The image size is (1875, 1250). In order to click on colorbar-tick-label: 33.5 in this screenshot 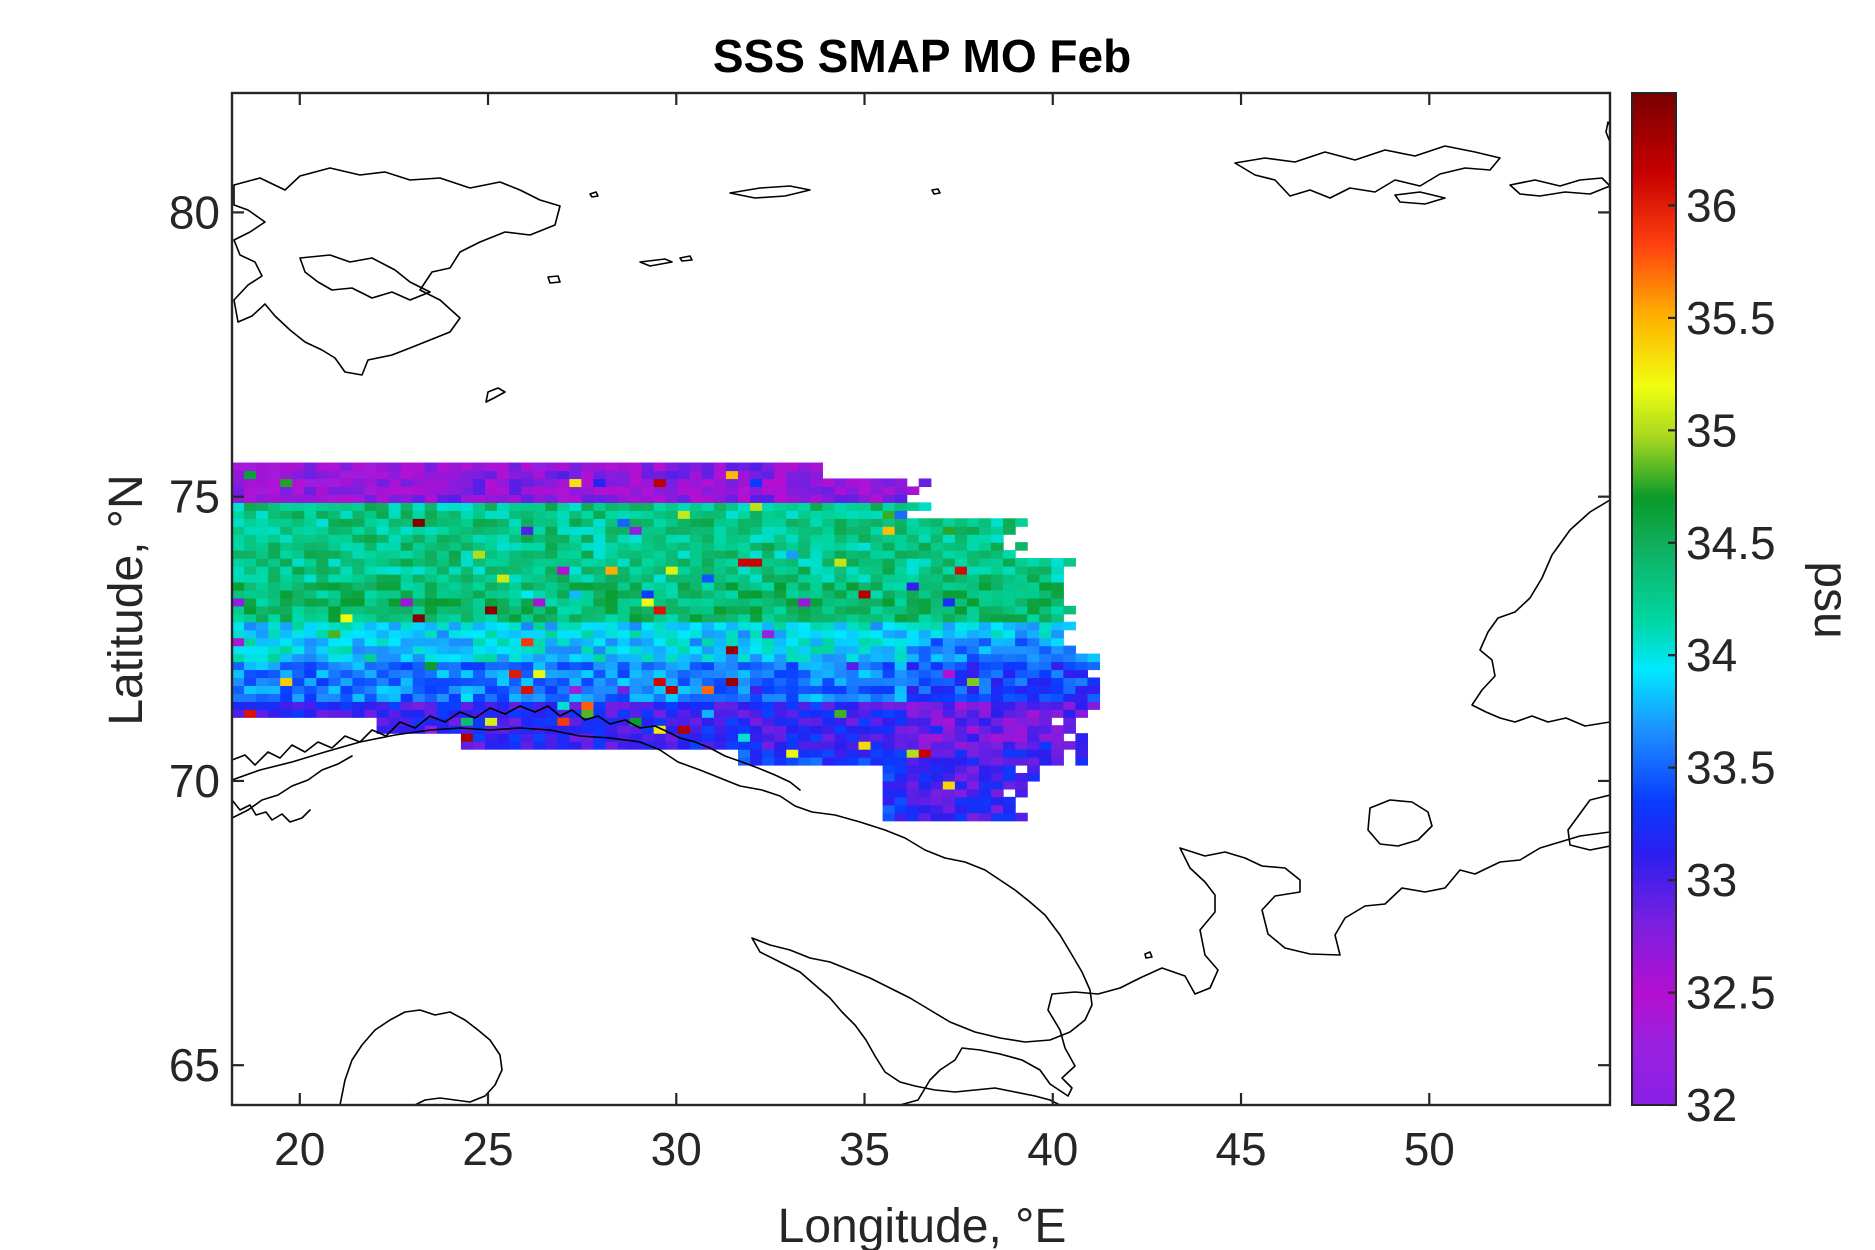, I will do `click(1731, 768)`.